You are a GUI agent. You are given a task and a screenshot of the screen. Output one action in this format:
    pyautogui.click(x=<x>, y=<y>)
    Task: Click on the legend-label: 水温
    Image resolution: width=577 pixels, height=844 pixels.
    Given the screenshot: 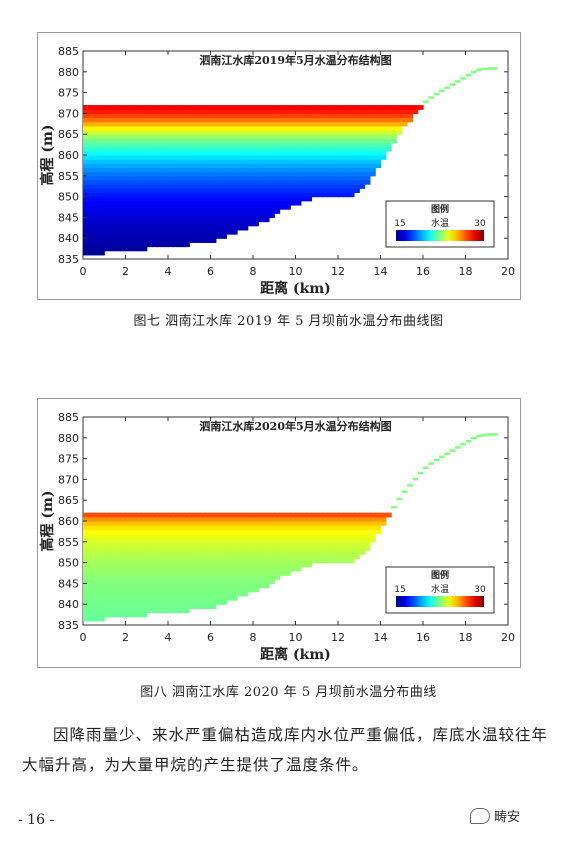 What is the action you would take?
    pyautogui.click(x=440, y=589)
    